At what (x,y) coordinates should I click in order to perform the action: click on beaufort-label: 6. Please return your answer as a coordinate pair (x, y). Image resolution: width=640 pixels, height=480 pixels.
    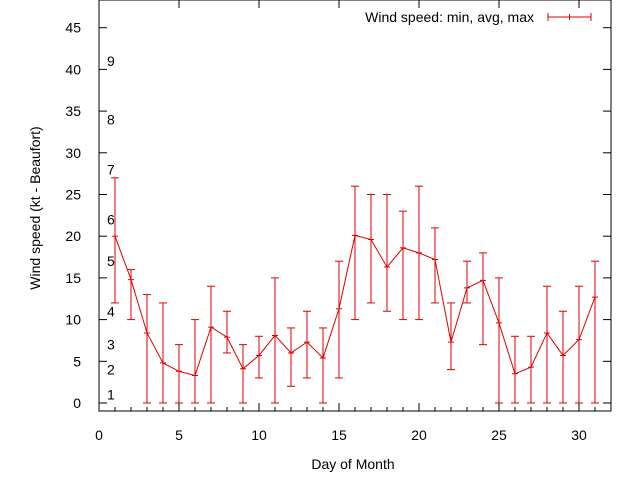
    Looking at the image, I should click on (111, 220).